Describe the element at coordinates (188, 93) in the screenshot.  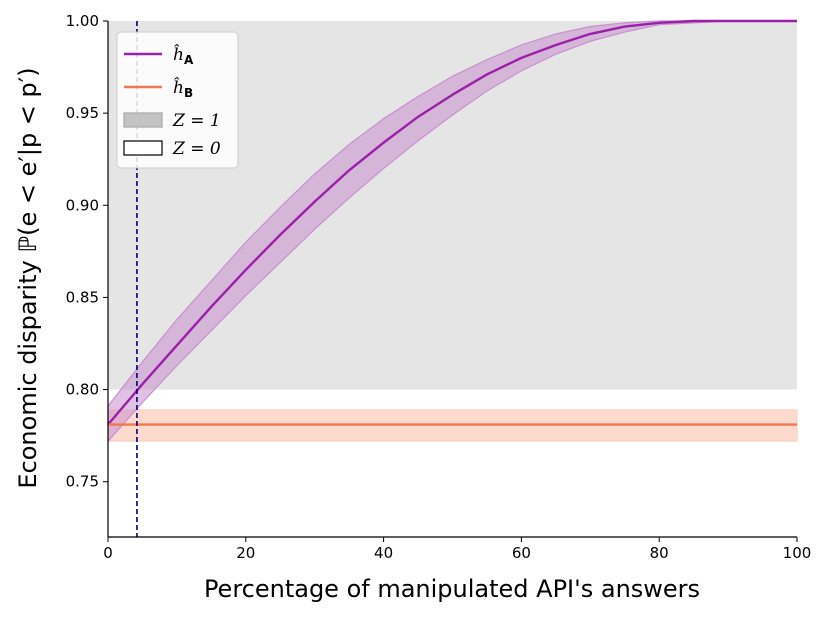
I see `legend-subscript: B` at that location.